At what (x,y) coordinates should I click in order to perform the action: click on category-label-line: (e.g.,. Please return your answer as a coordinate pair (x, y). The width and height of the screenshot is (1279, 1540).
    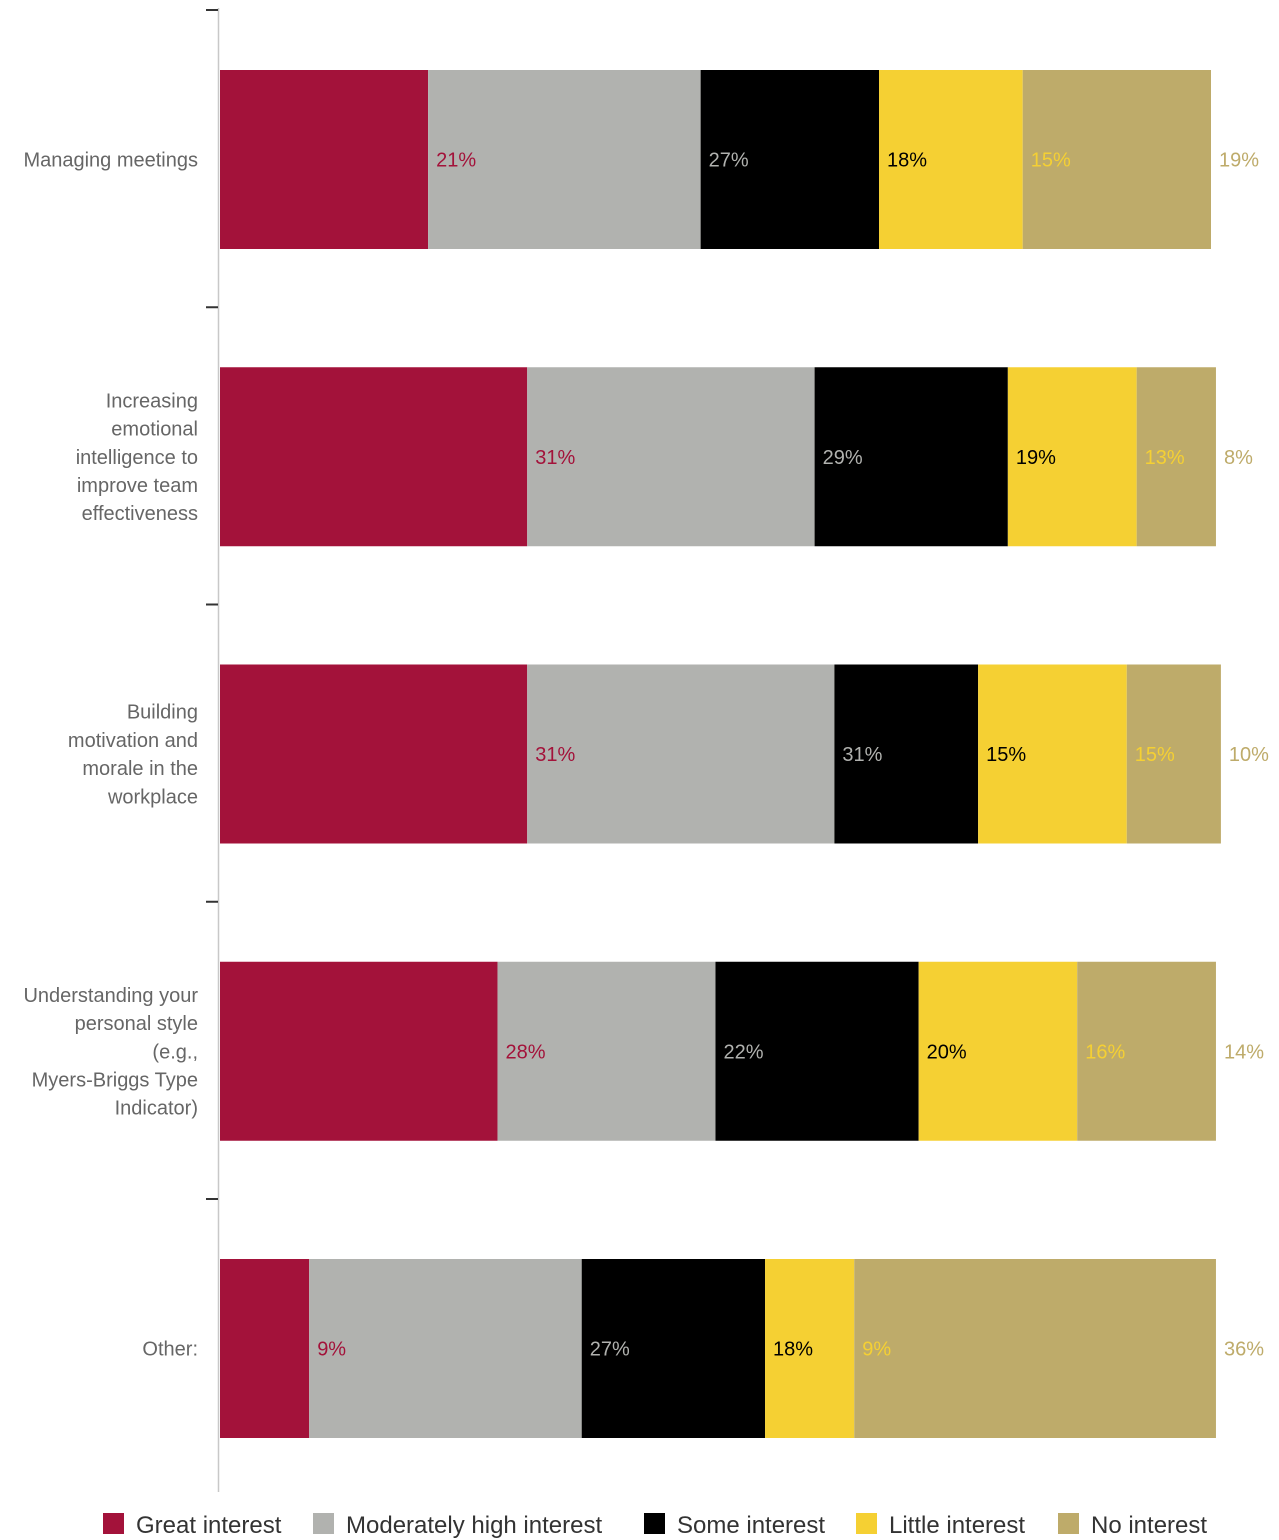
    Looking at the image, I should click on (175, 1052).